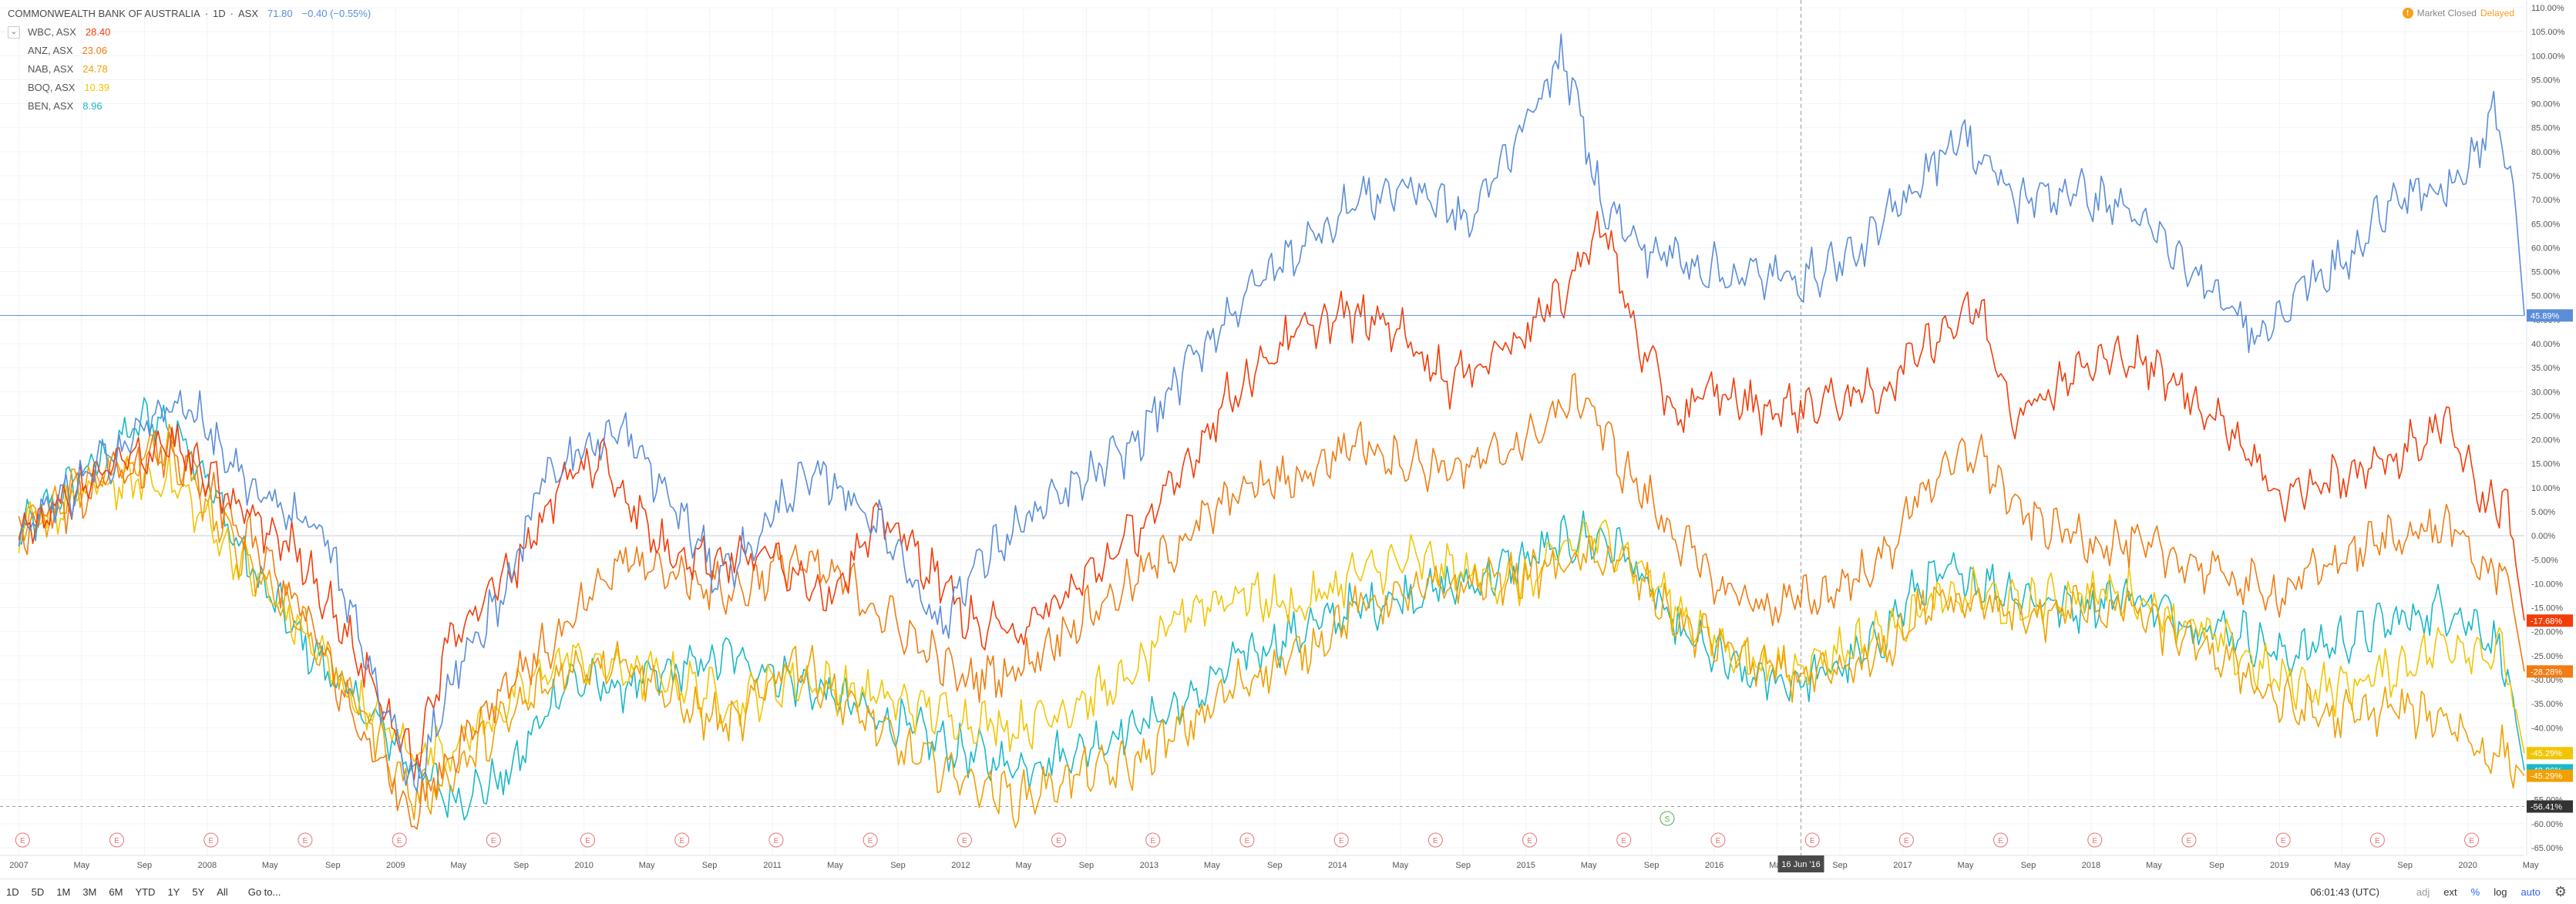  What do you see at coordinates (1525, 865) in the screenshot?
I see `x-tick-label: 2015` at bounding box center [1525, 865].